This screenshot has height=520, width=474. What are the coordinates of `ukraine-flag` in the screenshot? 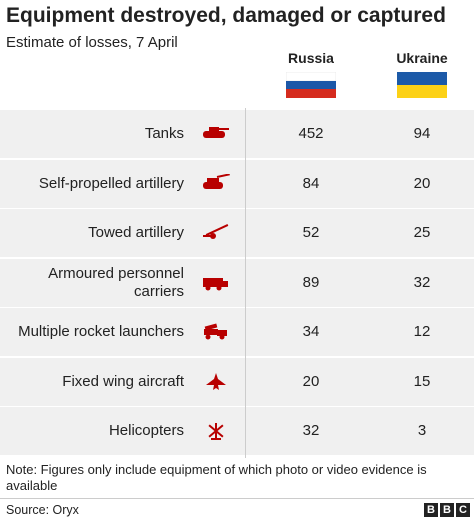 It's located at (422, 85).